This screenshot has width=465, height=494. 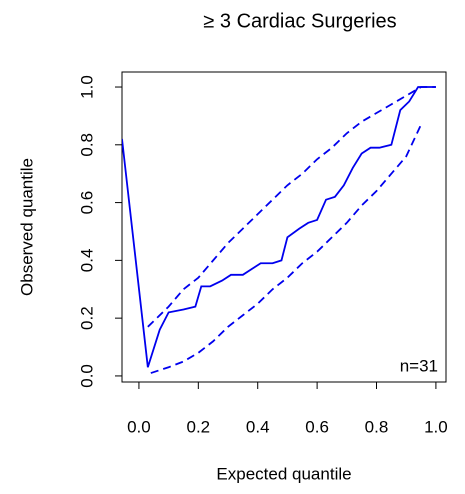 What do you see at coordinates (86, 261) in the screenshot?
I see `y-tick-label: 0.4` at bounding box center [86, 261].